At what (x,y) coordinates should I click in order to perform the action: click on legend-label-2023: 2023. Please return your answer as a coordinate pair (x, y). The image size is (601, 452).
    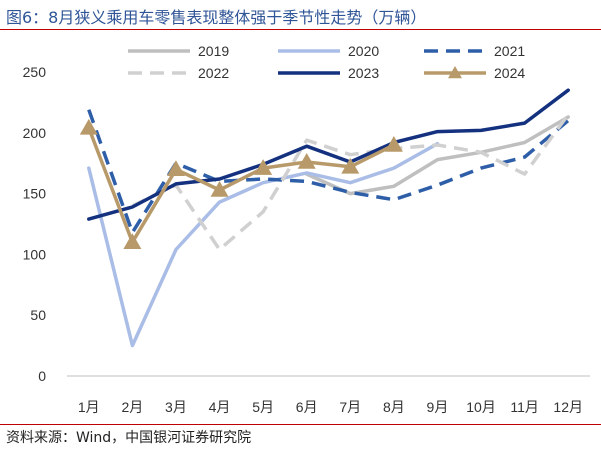
    Looking at the image, I should click on (363, 73).